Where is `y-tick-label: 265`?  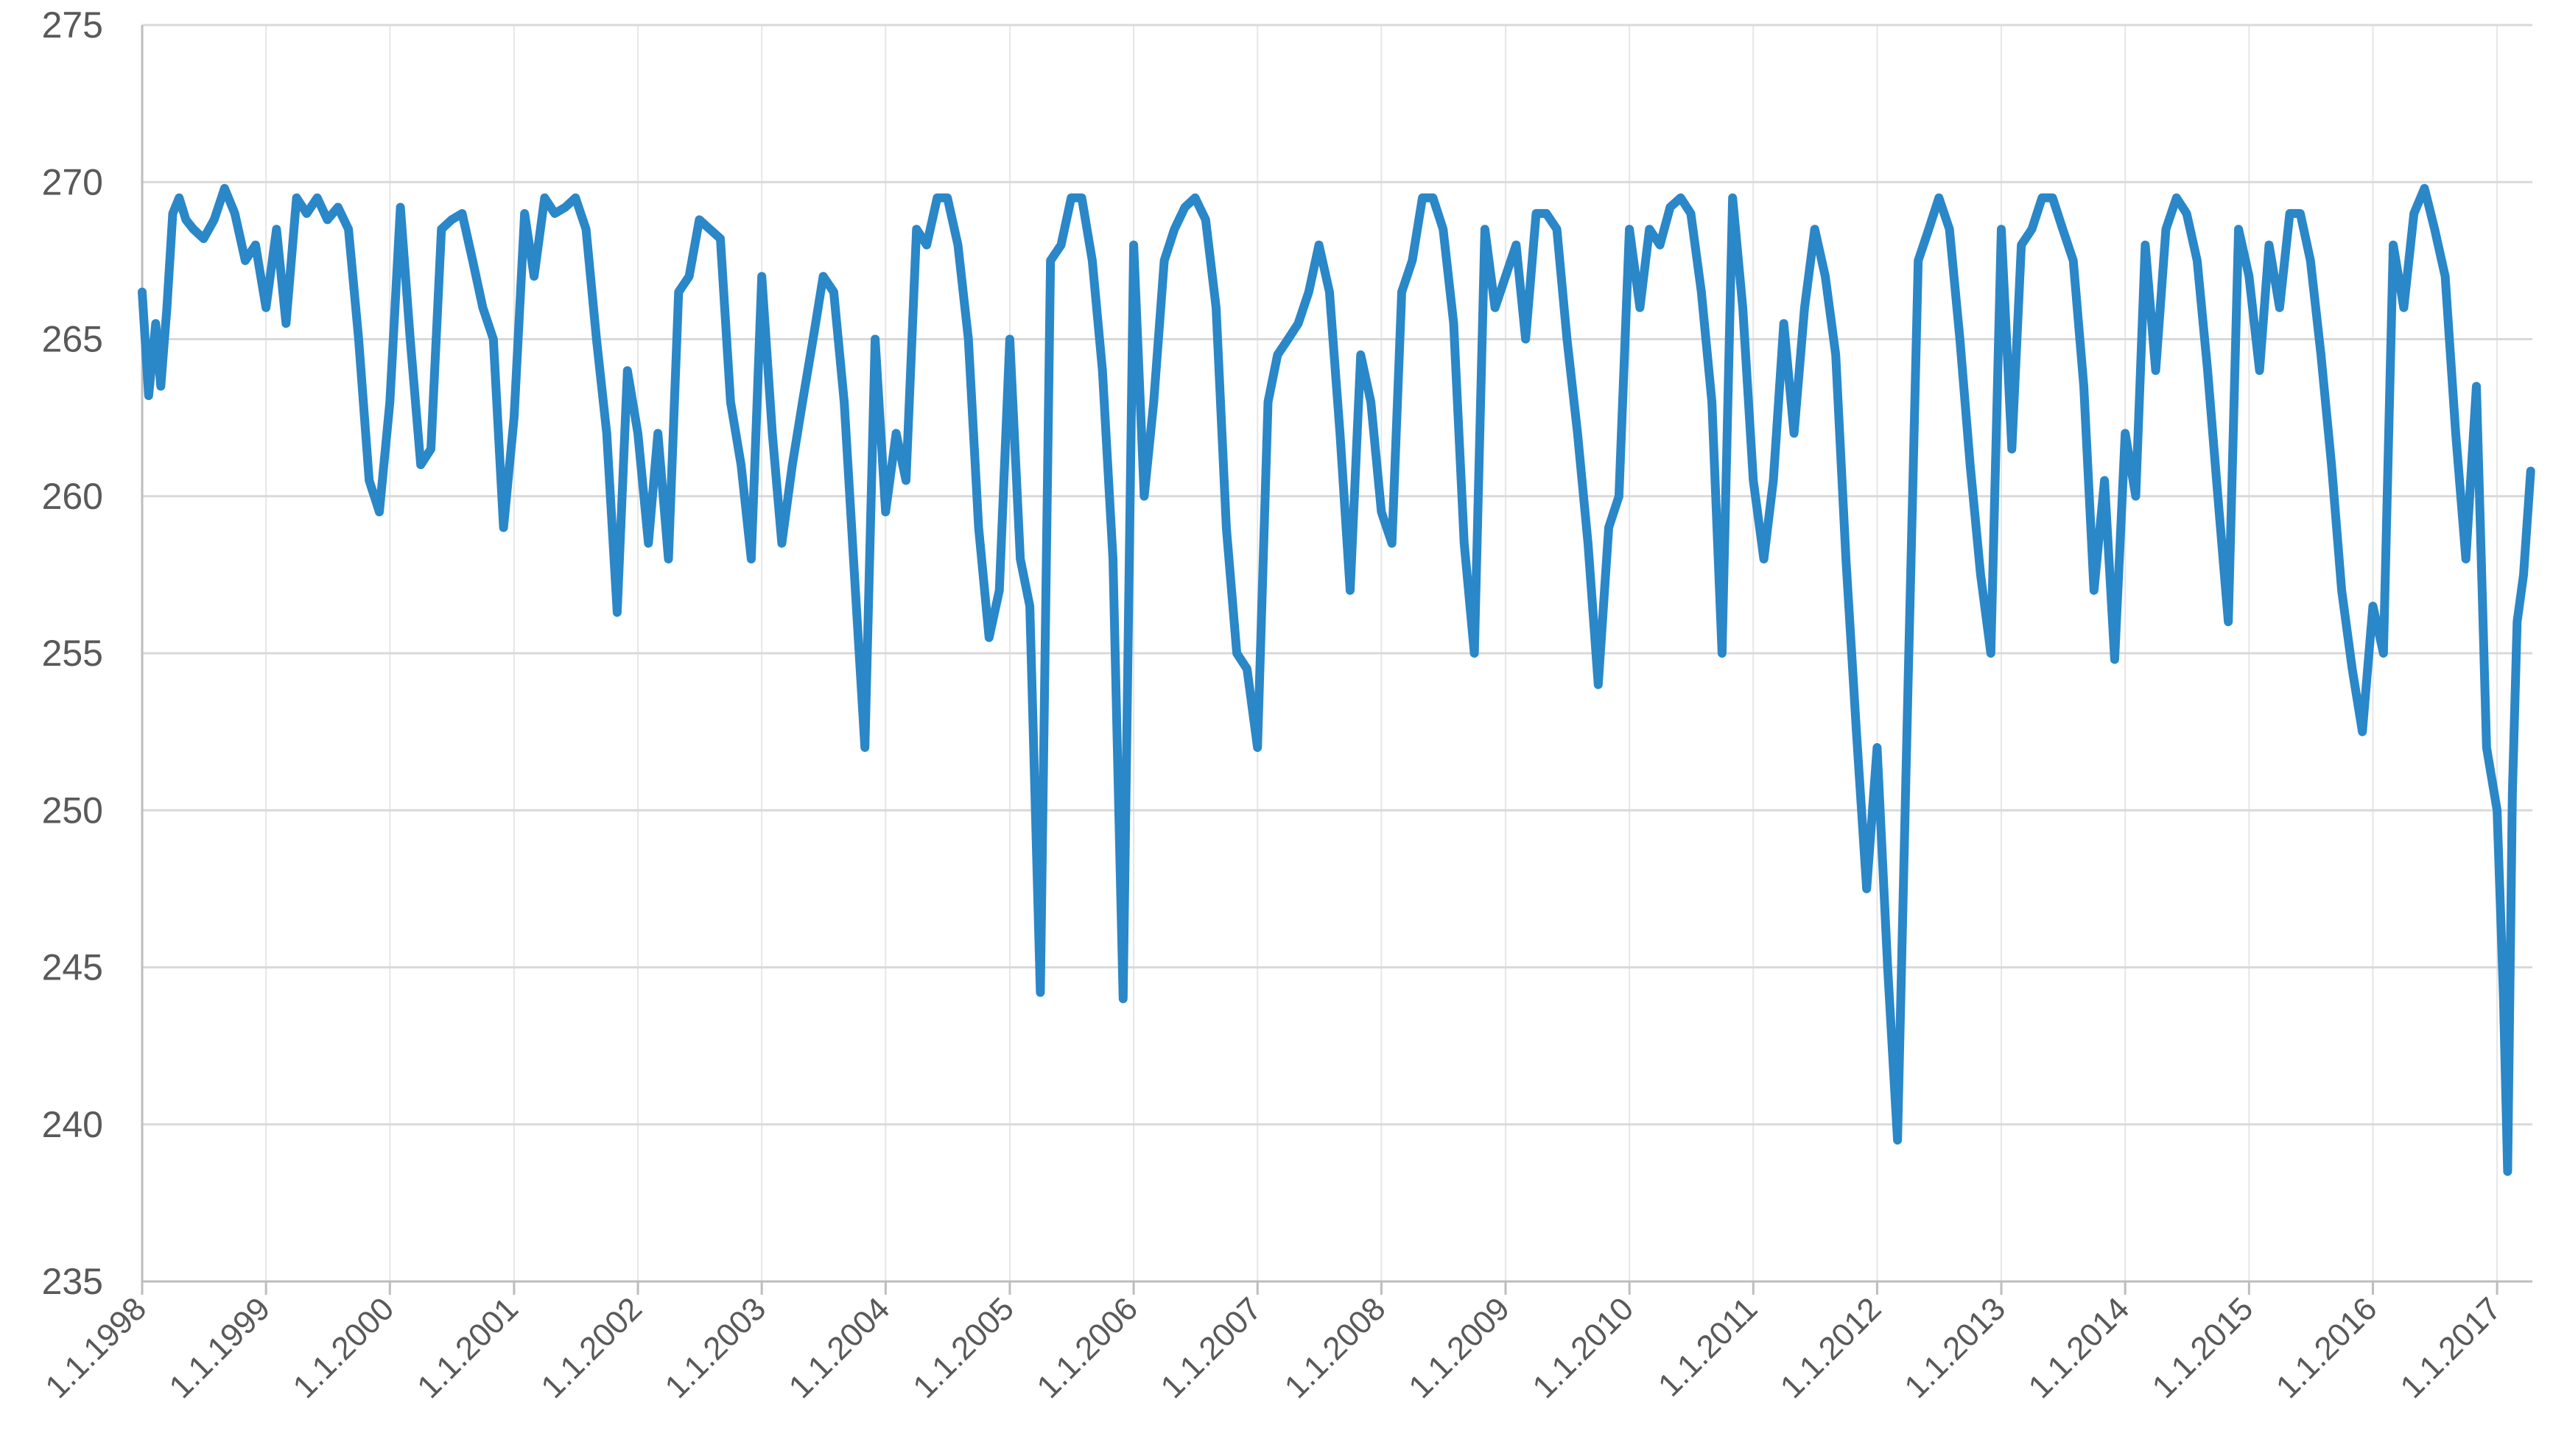 y-tick-label: 265 is located at coordinates (72, 339).